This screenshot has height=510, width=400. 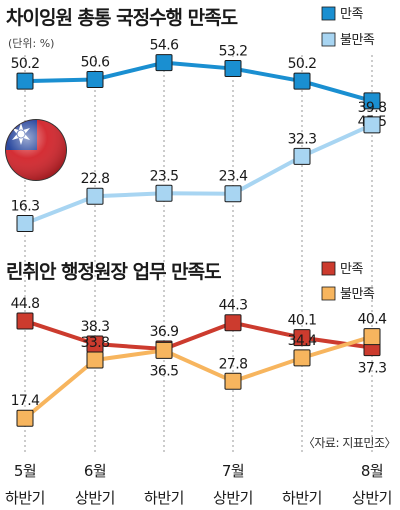 What do you see at coordinates (233, 52) in the screenshot?
I see `chart1-series-0-value-3: 53.2` at bounding box center [233, 52].